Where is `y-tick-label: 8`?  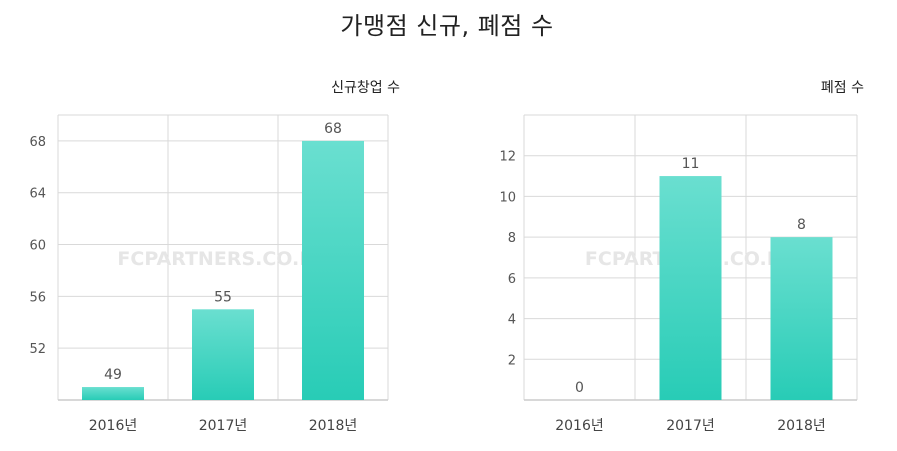
y-tick-label: 8 is located at coordinates (512, 238).